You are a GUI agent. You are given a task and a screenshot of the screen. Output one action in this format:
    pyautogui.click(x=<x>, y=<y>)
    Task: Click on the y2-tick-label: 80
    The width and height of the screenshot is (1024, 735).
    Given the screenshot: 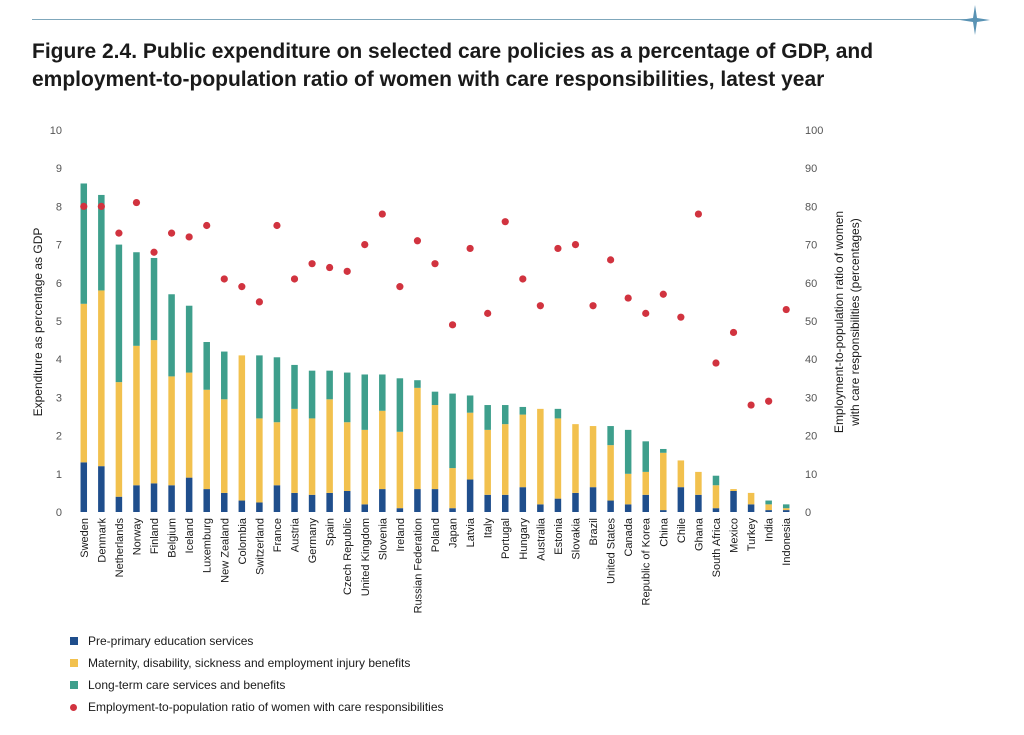 What is the action you would take?
    pyautogui.click(x=811, y=207)
    